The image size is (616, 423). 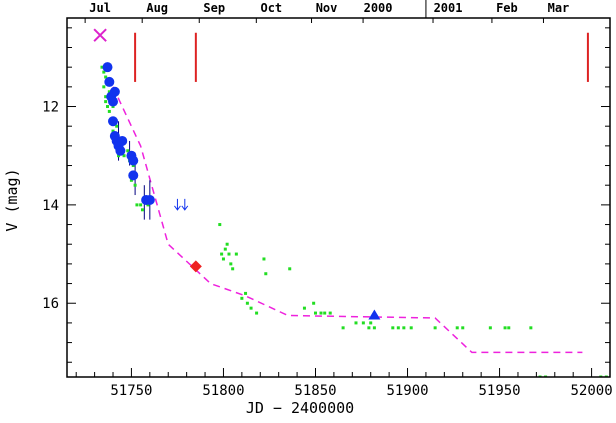 What do you see at coordinates (378, 8) in the screenshot?
I see `month-label: 2000` at bounding box center [378, 8].